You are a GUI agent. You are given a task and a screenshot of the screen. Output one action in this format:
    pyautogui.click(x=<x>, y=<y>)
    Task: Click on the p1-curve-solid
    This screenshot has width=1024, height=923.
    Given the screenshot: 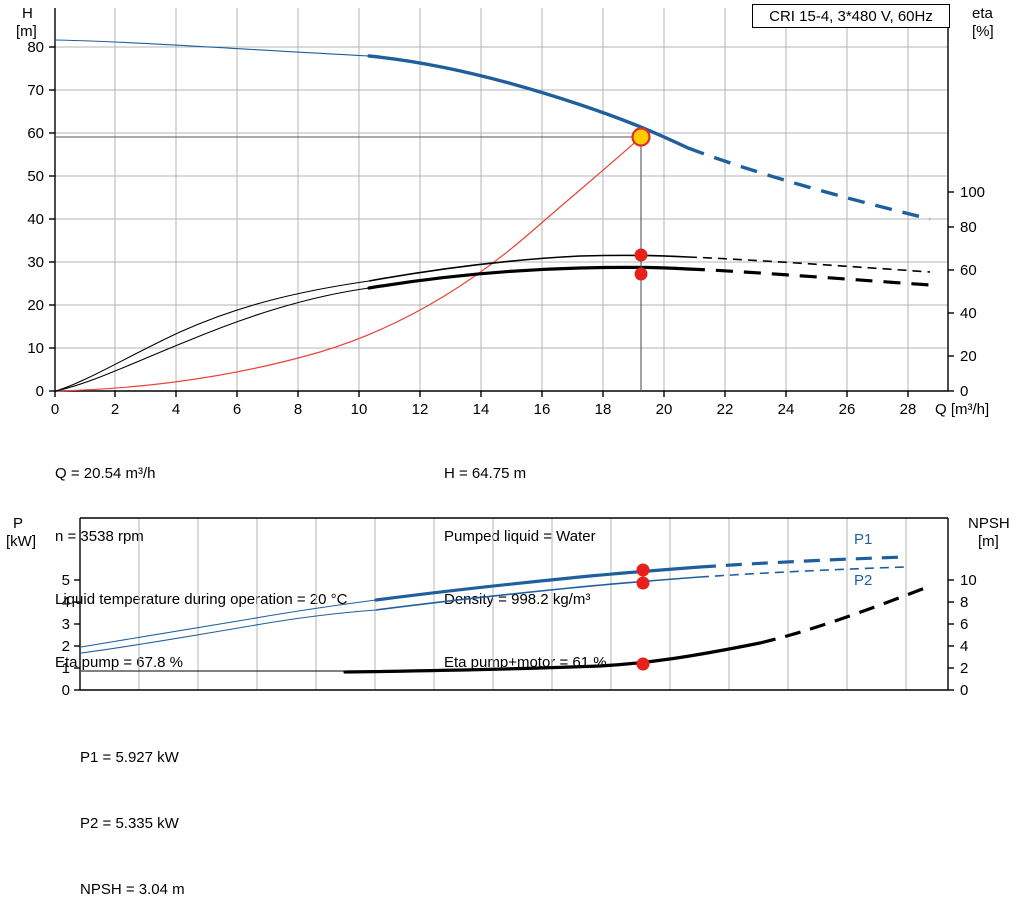 What is the action you would take?
    pyautogui.click(x=538, y=583)
    